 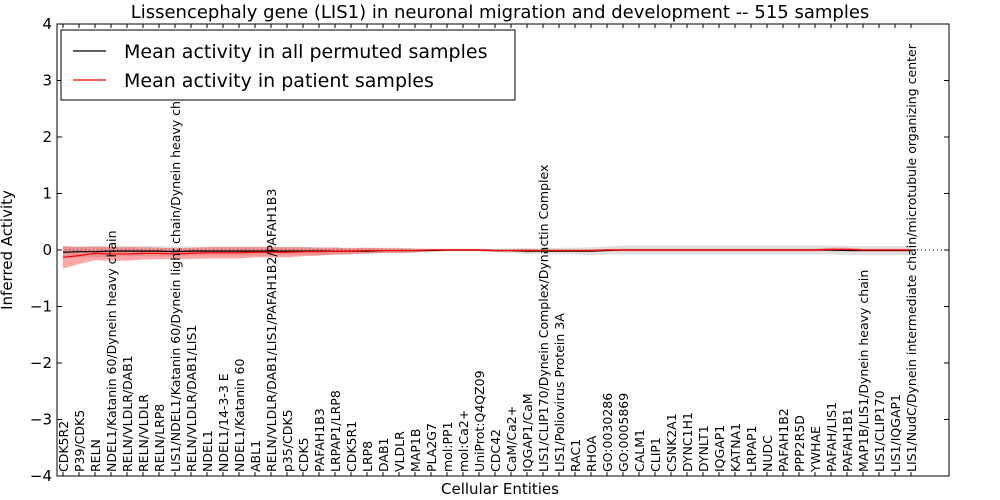 I want to click on x-tick-label: IQGAP1, so click(x=719, y=448).